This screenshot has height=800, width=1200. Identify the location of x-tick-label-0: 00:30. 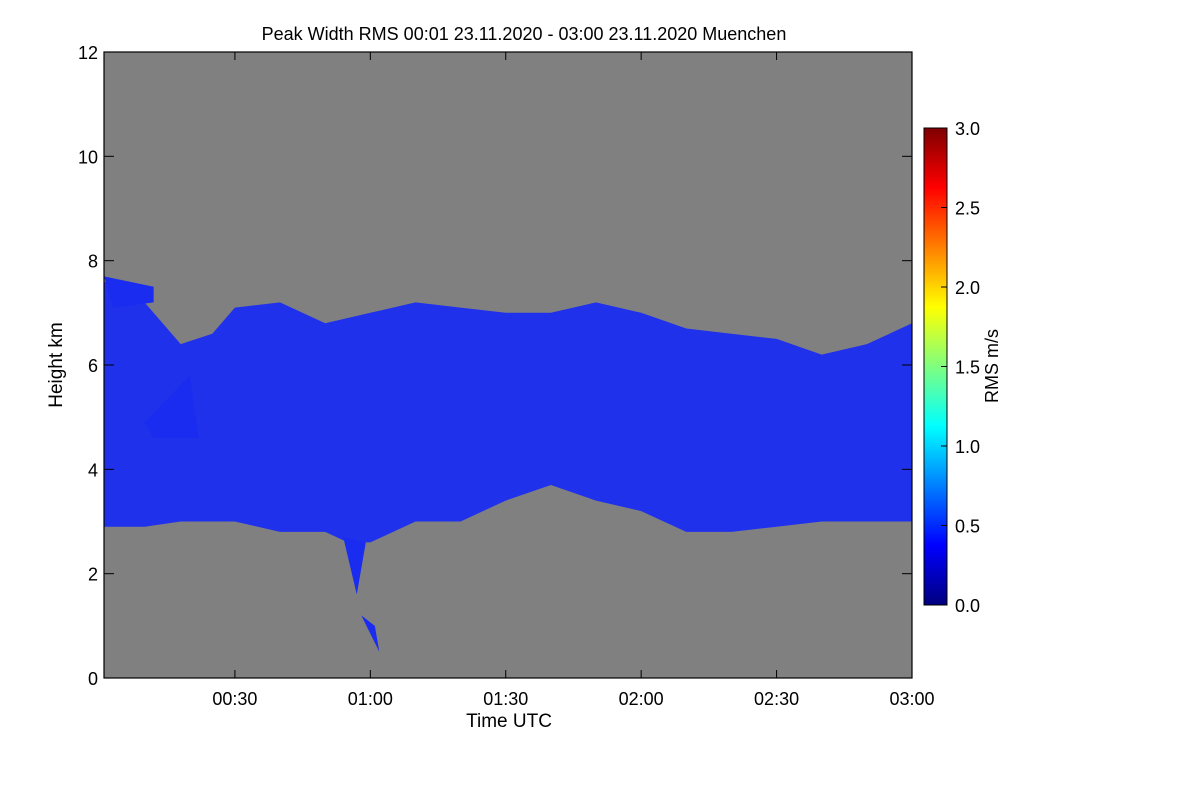
(234, 699).